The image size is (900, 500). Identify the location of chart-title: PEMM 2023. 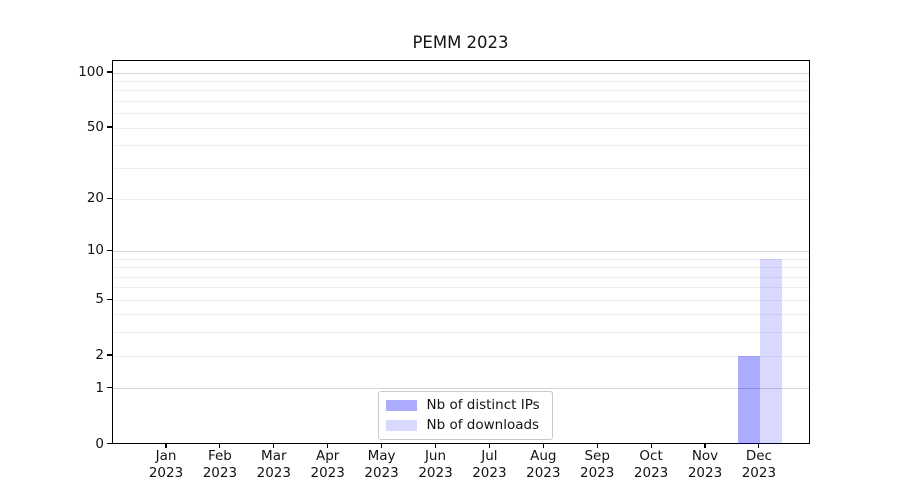
(460, 42).